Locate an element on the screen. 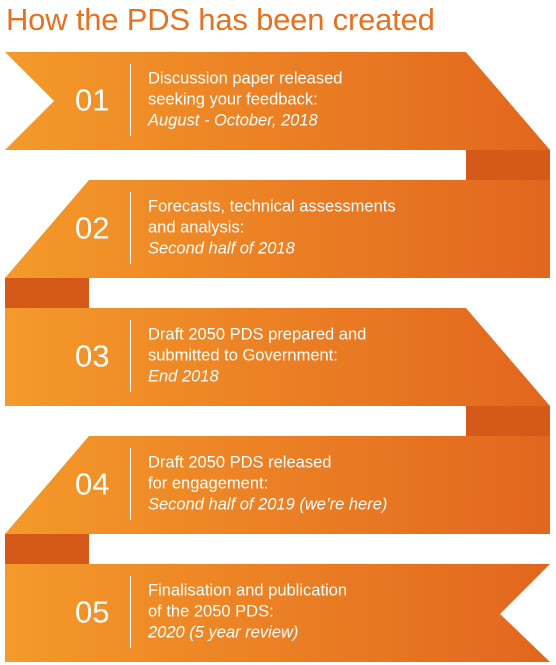 This screenshot has width=556, height=665. step-line: of the 2050 PDS: is located at coordinates (211, 611).